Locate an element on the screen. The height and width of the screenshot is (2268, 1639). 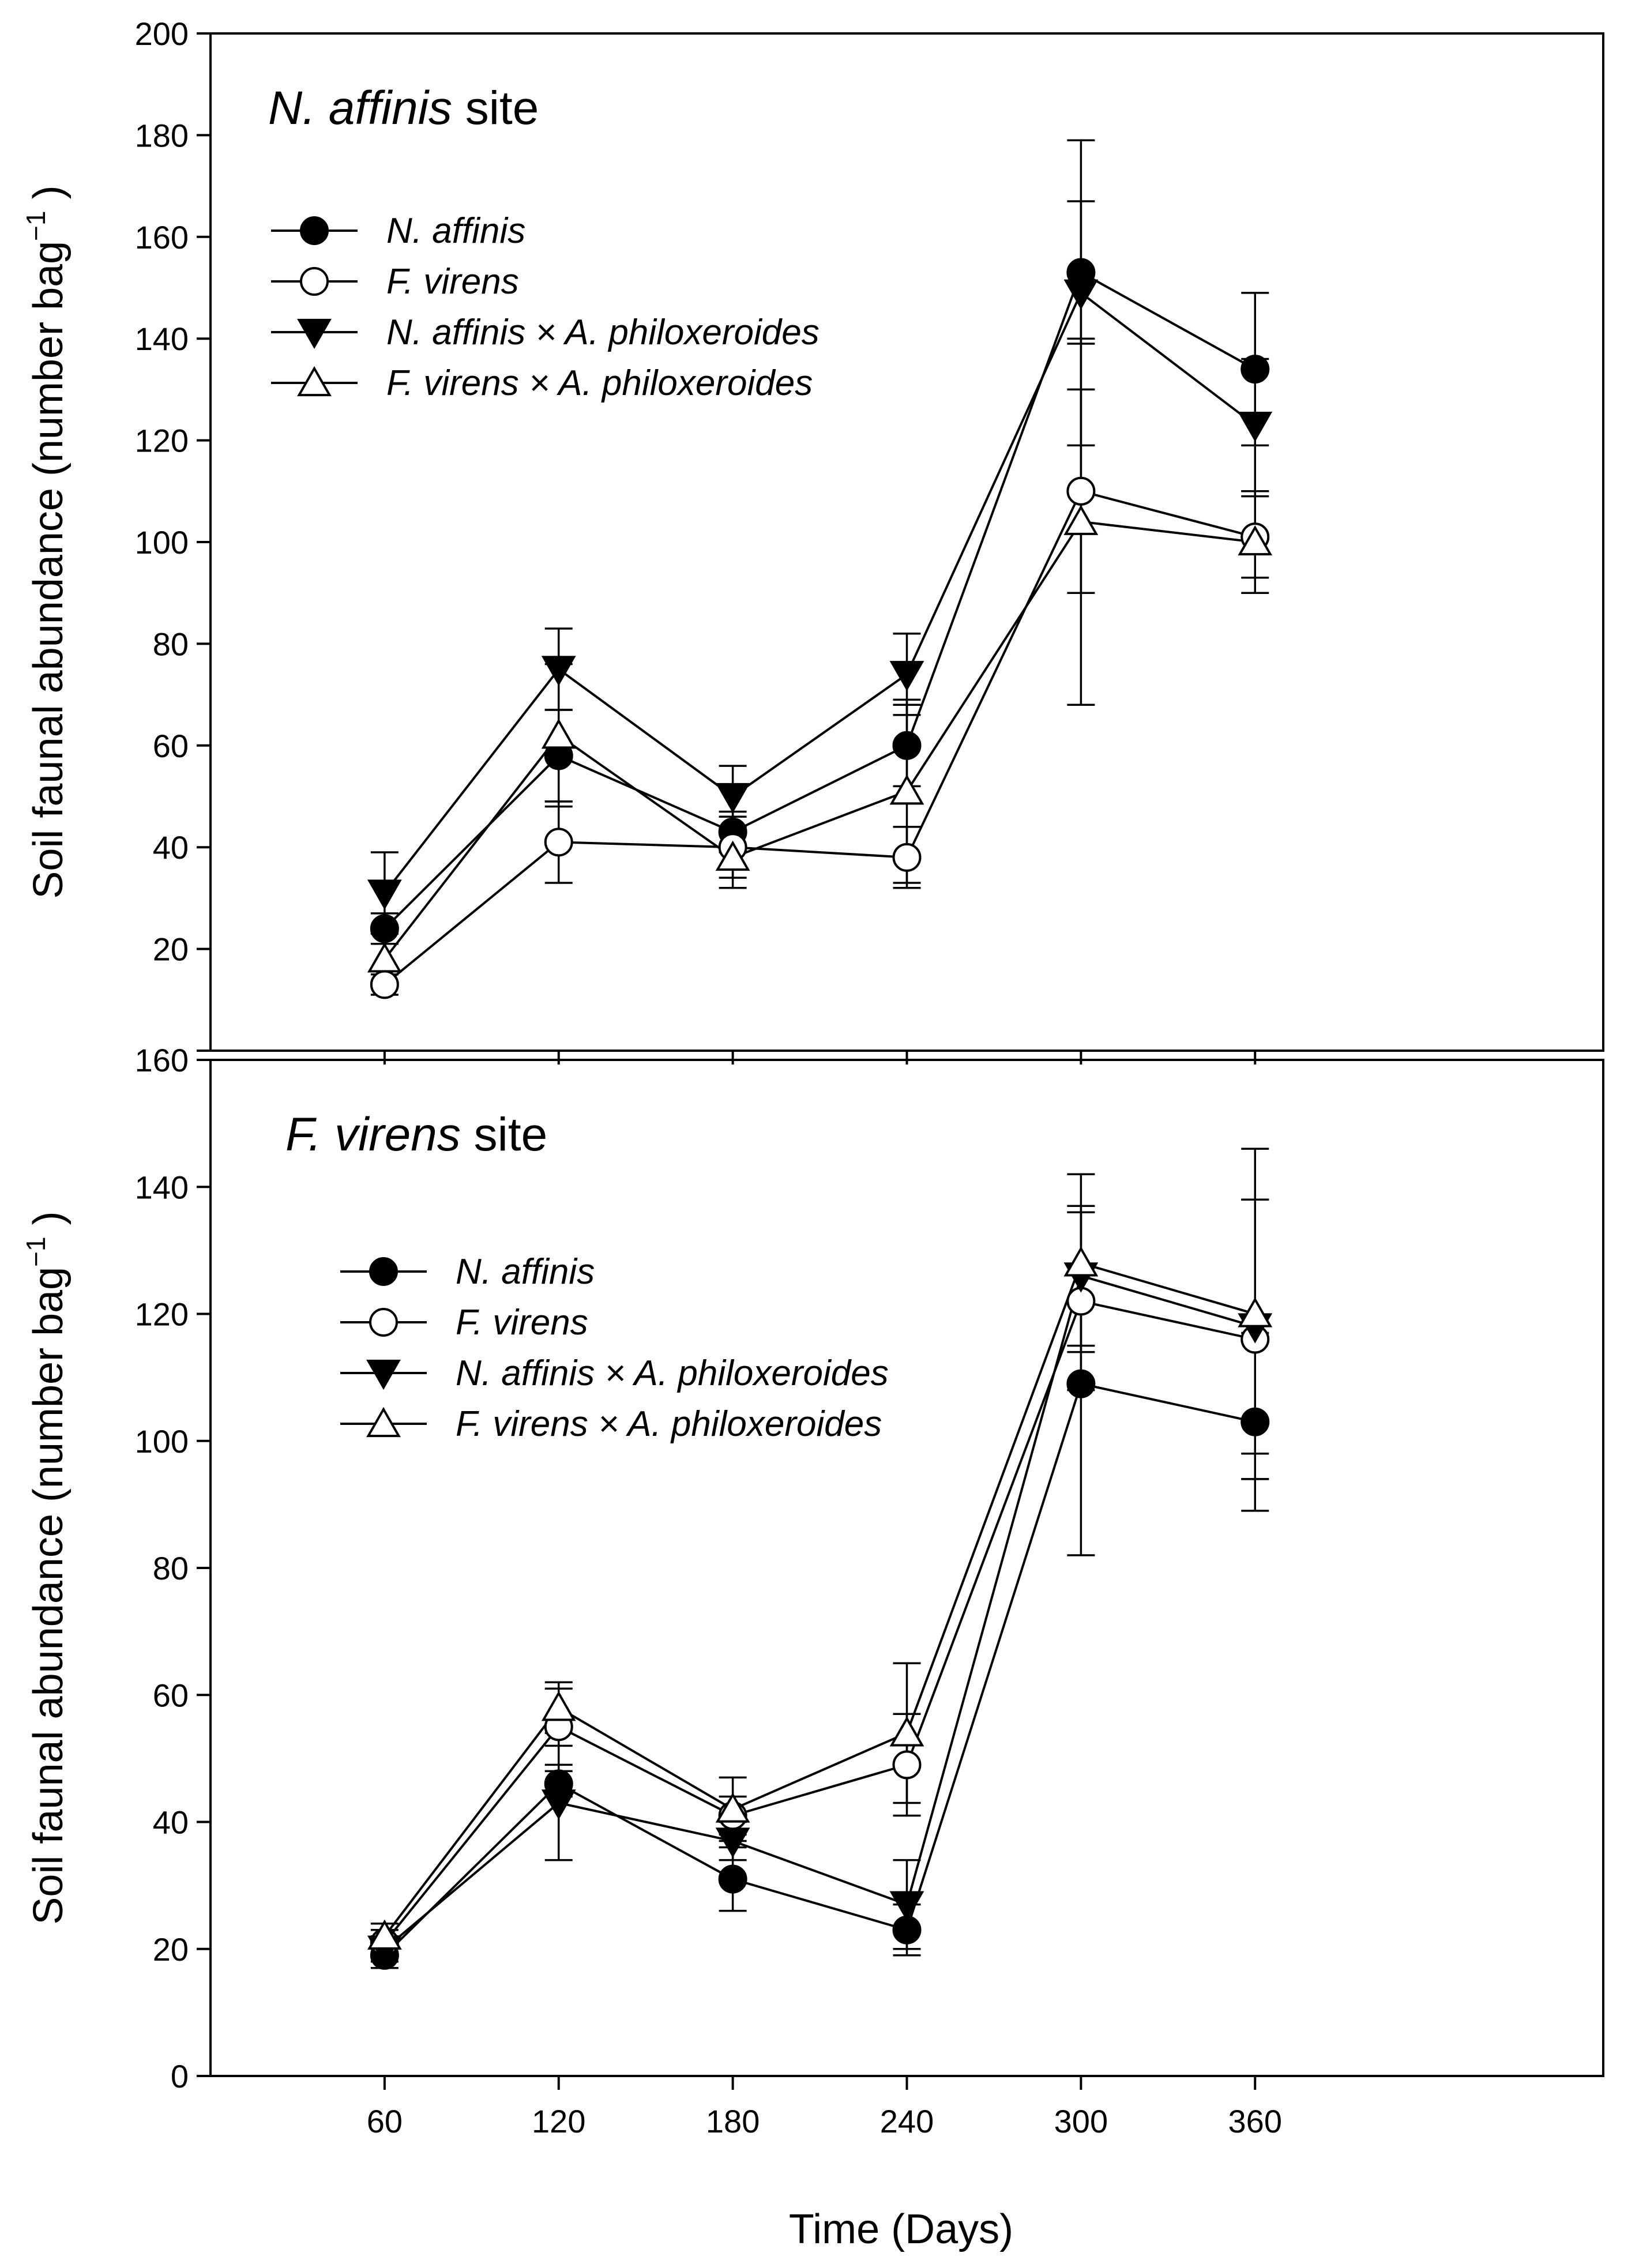
panel-title: F. virens site is located at coordinates (416, 1135).